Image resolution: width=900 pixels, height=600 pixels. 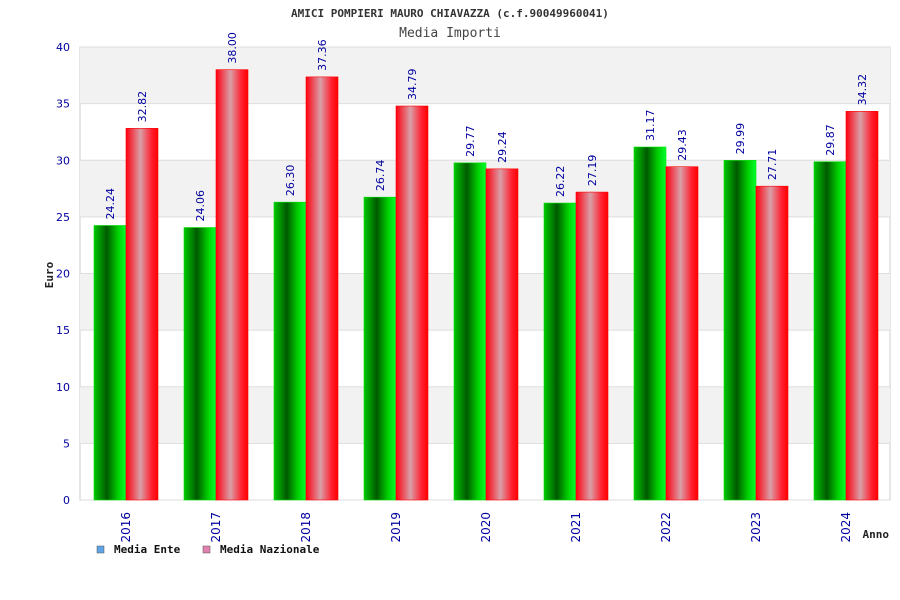 What do you see at coordinates (846, 527) in the screenshot?
I see `x-tick-label: 2024` at bounding box center [846, 527].